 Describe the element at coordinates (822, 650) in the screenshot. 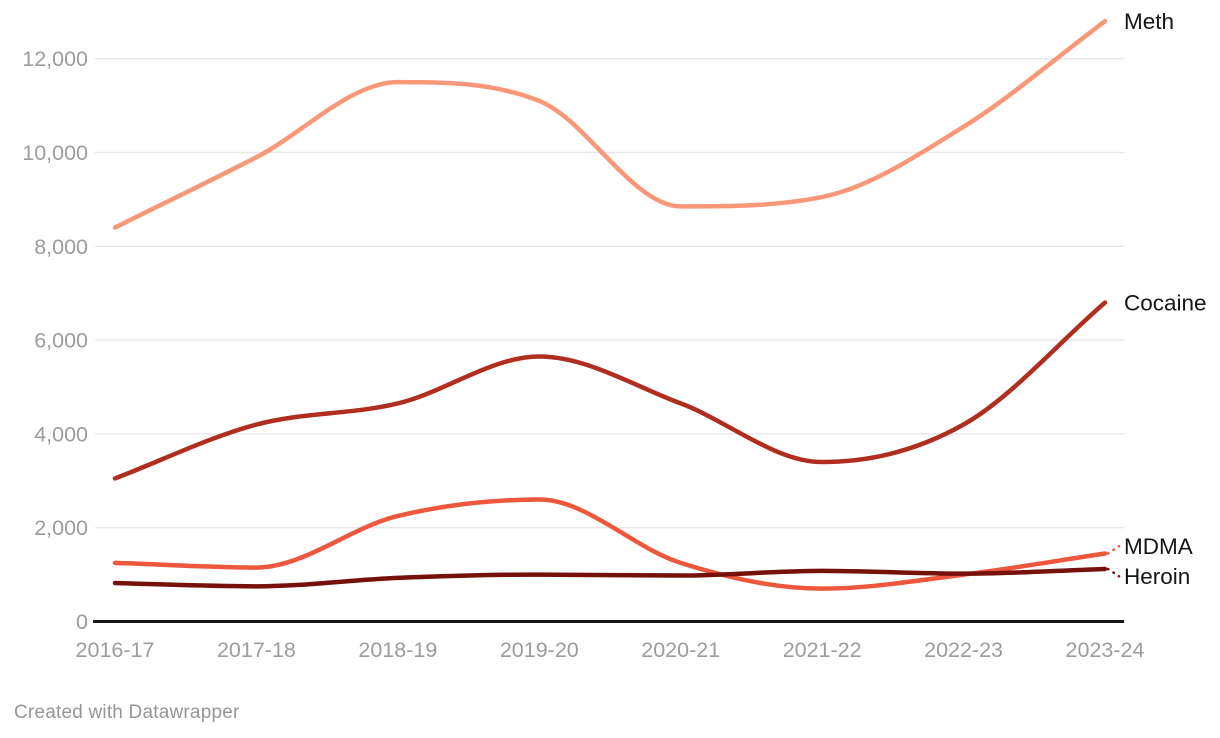

I see `x-tick-label: 2021-22` at that location.